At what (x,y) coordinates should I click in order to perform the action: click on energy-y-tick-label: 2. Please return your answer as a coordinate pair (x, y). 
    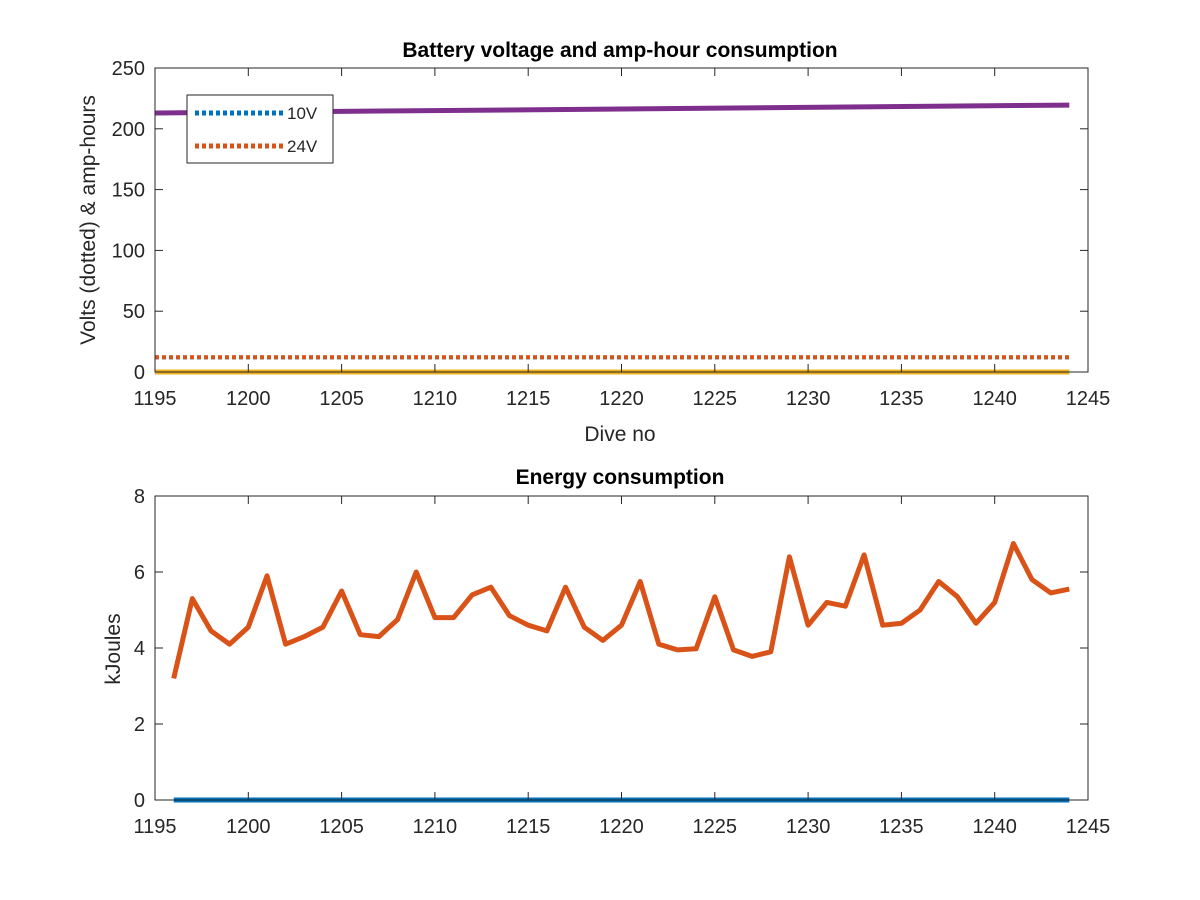
    Looking at the image, I should click on (139, 725).